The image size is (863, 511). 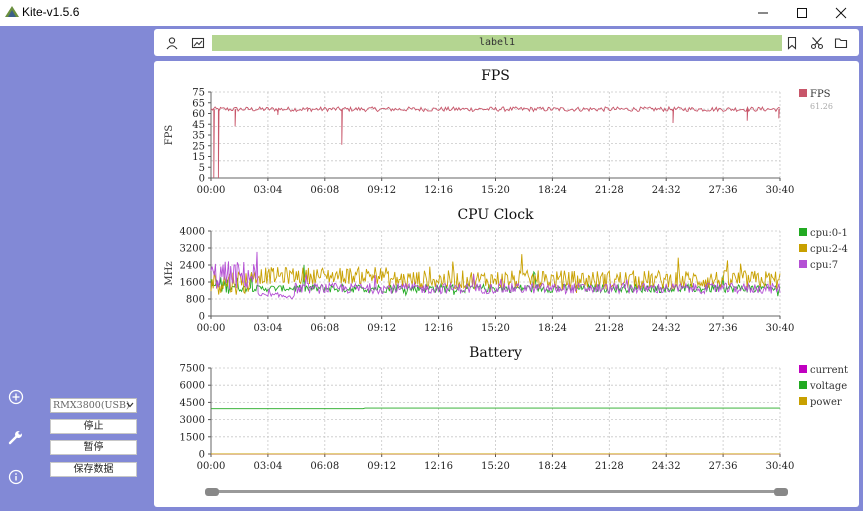 I want to click on add-circle-icon, so click(x=16, y=397).